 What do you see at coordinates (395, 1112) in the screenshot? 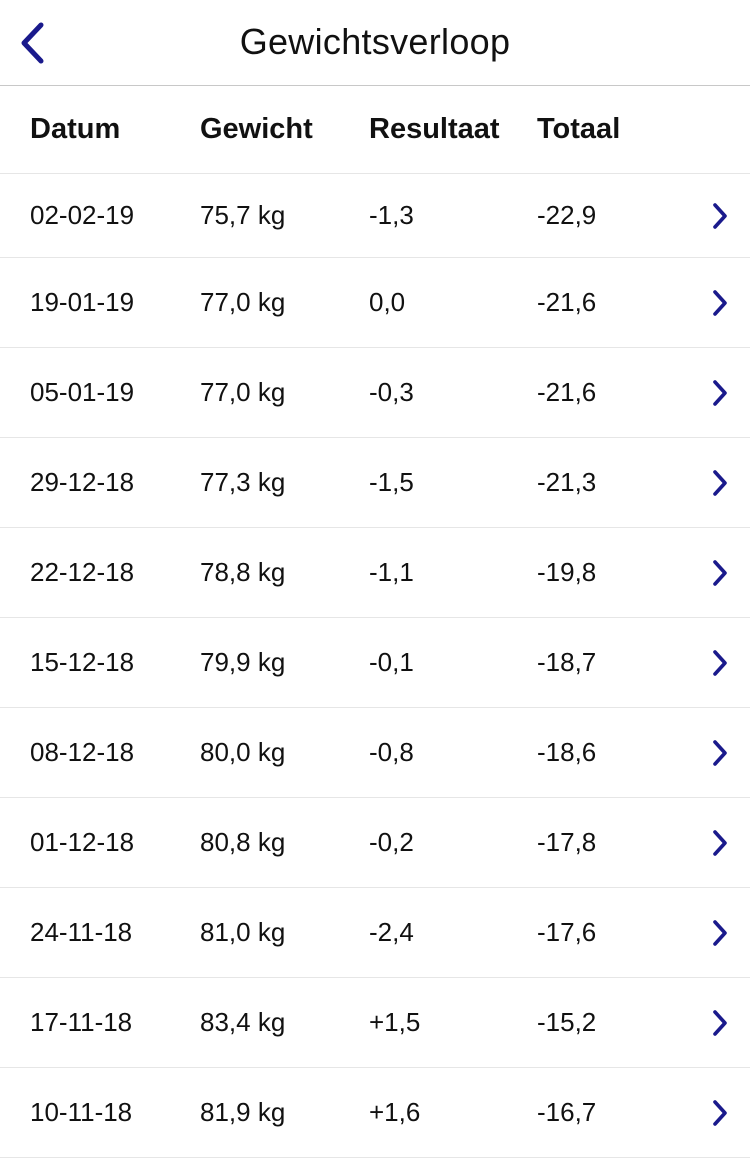
I see `row-result: +1,6` at bounding box center [395, 1112].